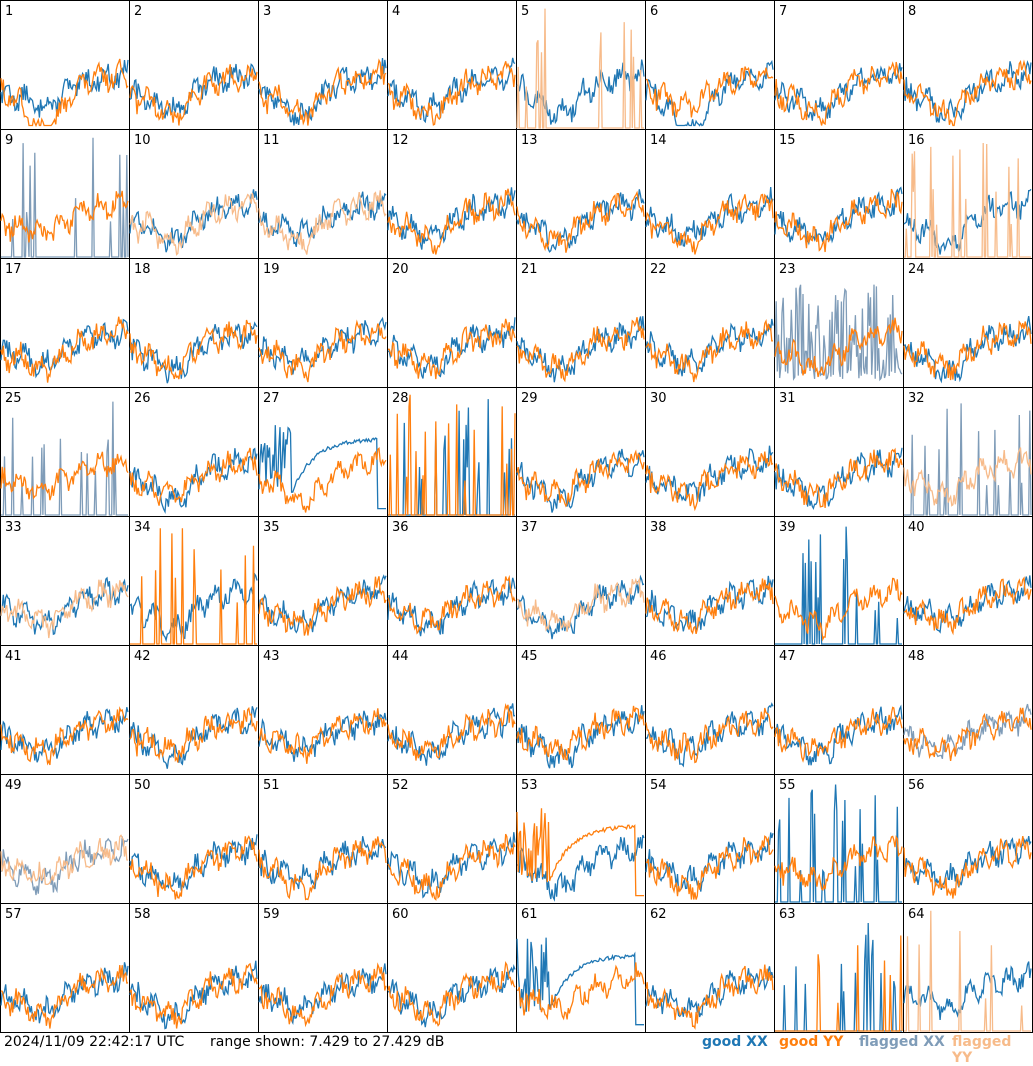 This screenshot has height=1066, width=1033. What do you see at coordinates (962, 1058) in the screenshot?
I see `legend-flagged-yy-pol: YY` at bounding box center [962, 1058].